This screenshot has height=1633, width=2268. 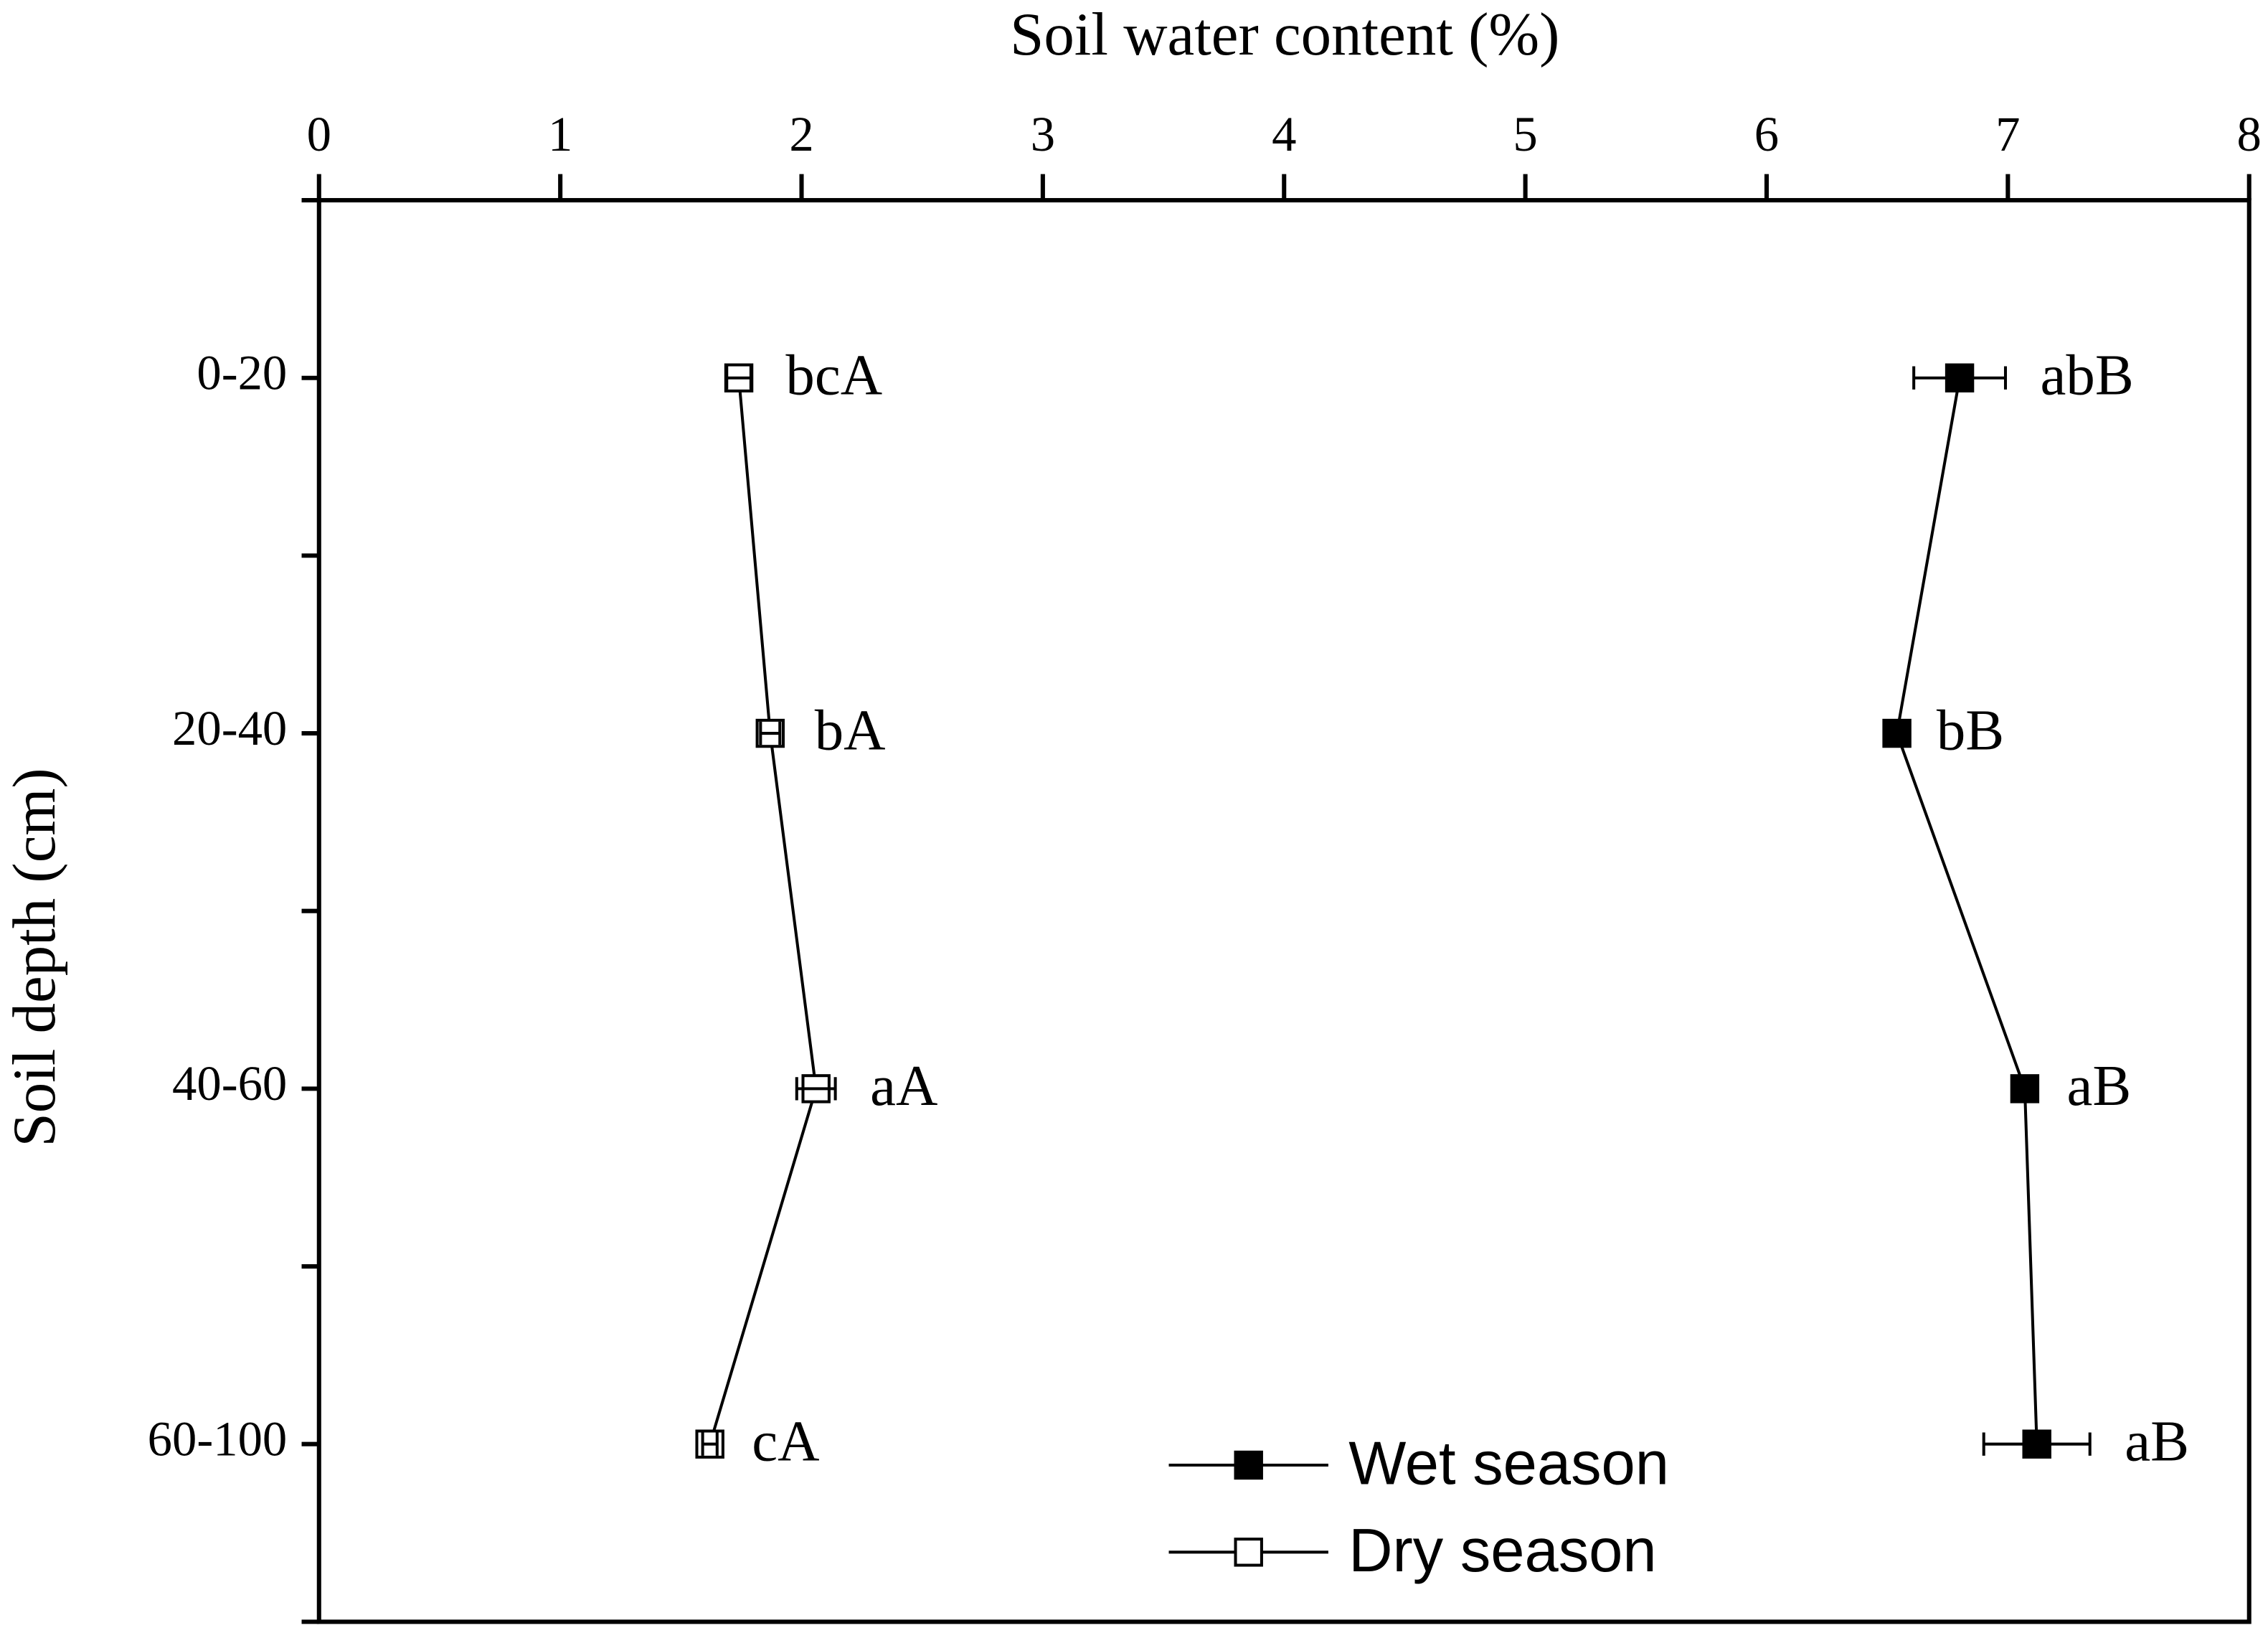 What do you see at coordinates (218, 1438) in the screenshot?
I see `y-tick-label: 60-100` at bounding box center [218, 1438].